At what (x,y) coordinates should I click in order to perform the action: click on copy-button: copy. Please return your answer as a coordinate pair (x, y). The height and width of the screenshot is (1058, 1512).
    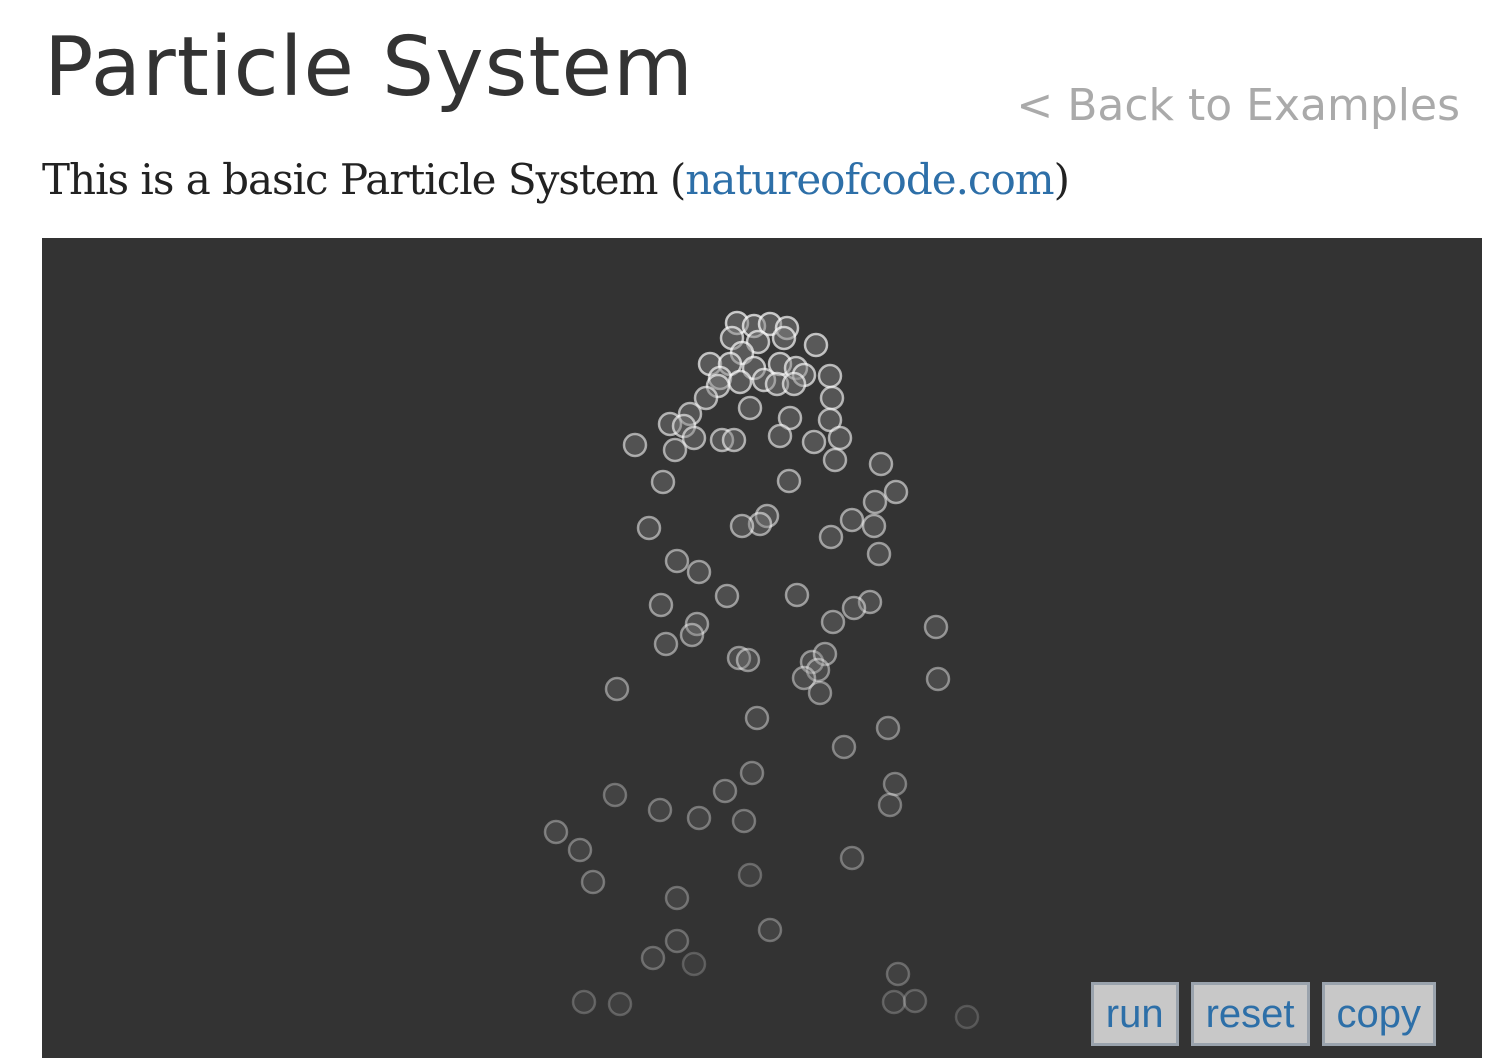
    Looking at the image, I should click on (1378, 1014).